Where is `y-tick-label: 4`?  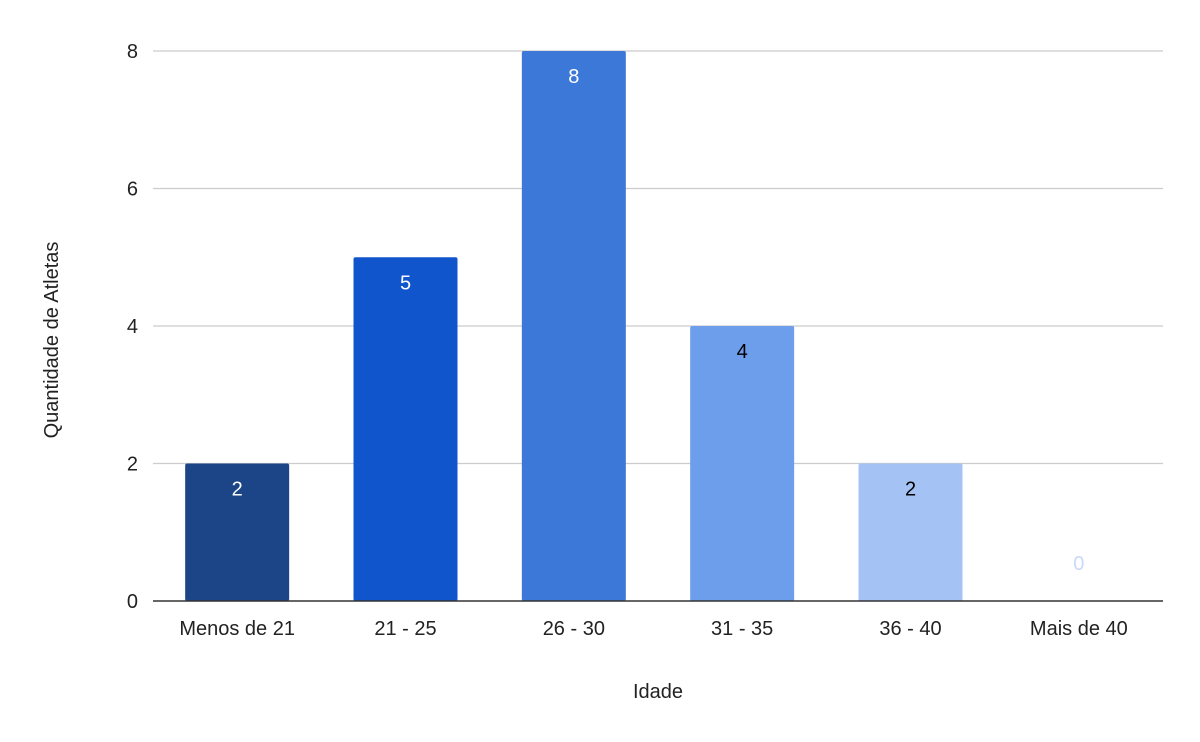
y-tick-label: 4 is located at coordinates (132, 327).